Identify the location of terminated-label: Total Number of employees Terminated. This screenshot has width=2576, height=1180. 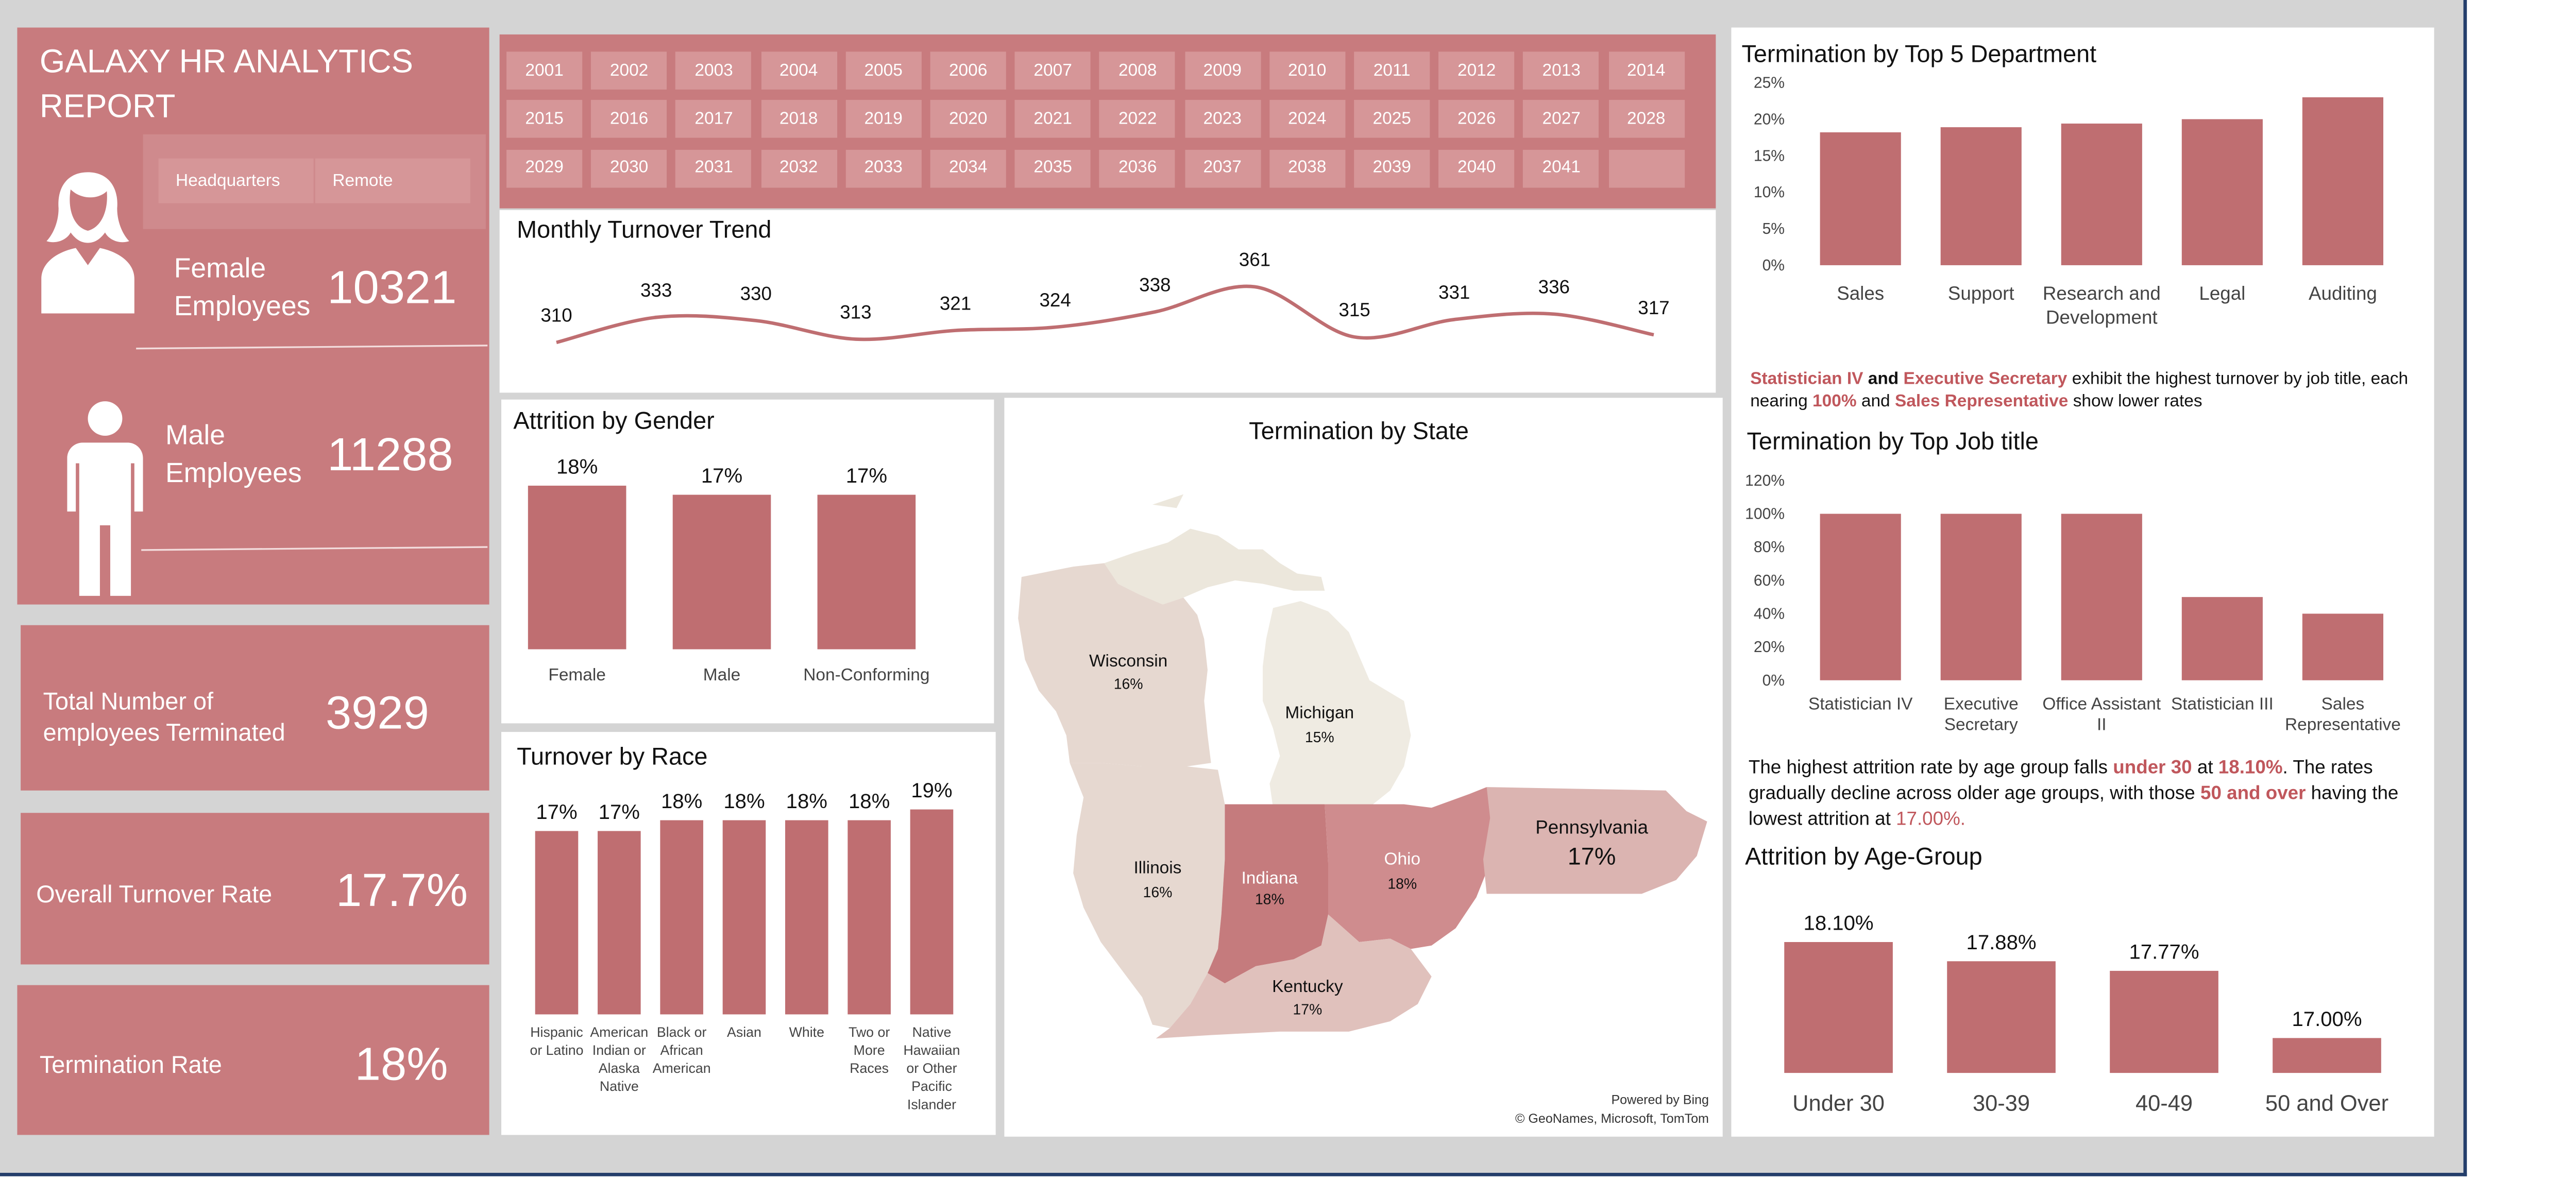
(164, 716).